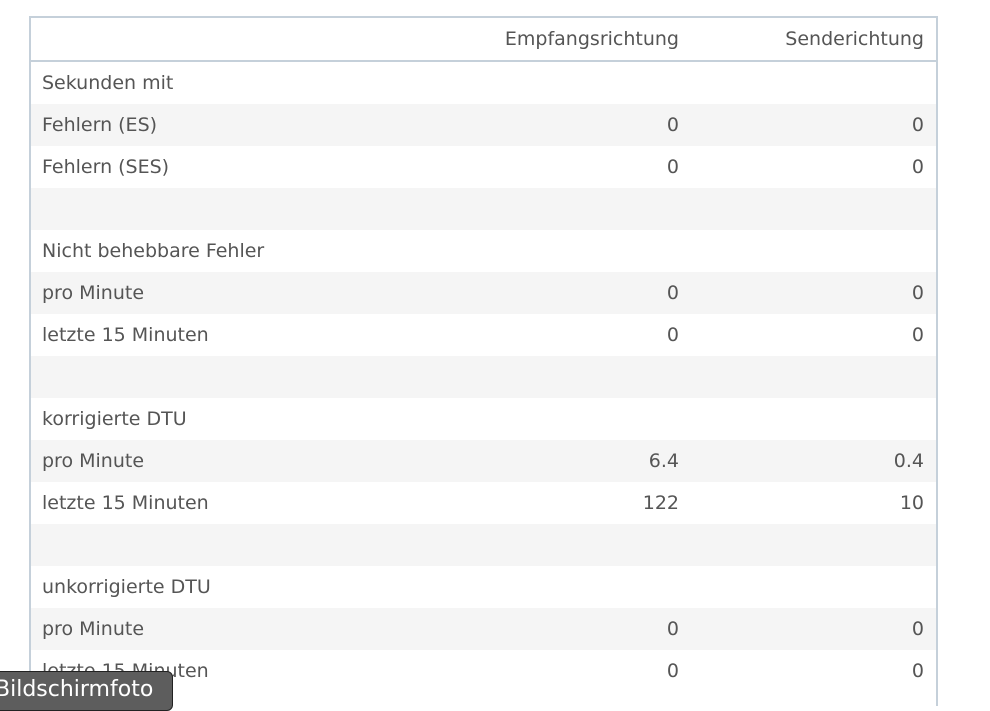 This screenshot has width=990, height=711. I want to click on table-row: Sekunden mit, so click(483, 83).